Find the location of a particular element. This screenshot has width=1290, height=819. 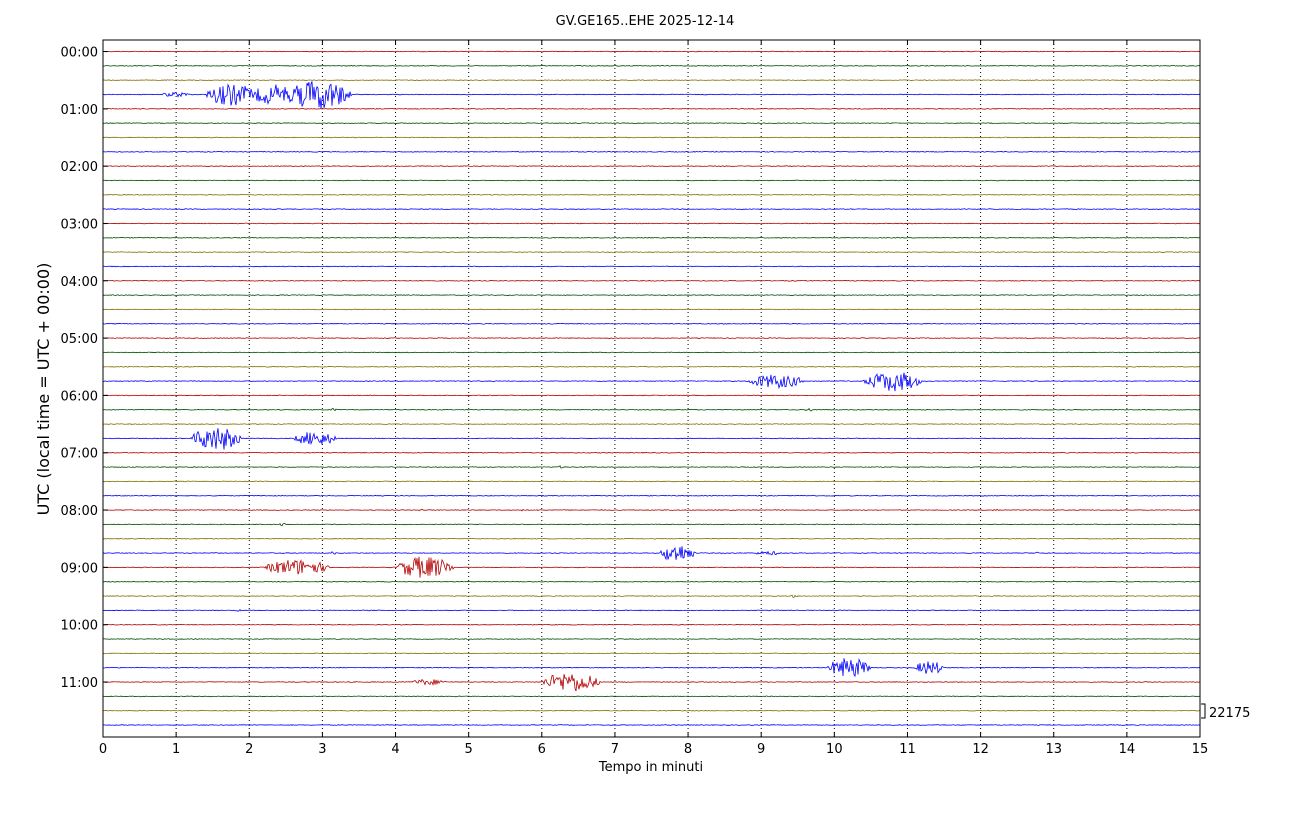

x-tick-label-12: 12 is located at coordinates (980, 749).